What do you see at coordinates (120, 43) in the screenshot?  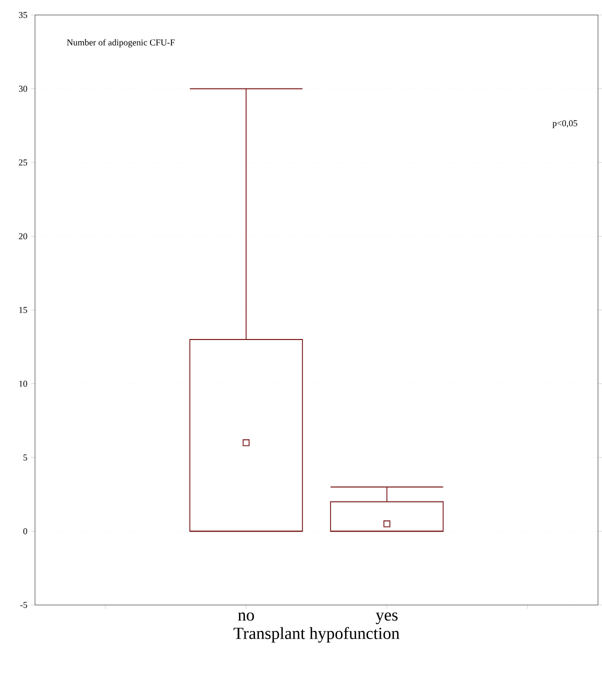 I see `text: Number of adipogenic CFU-F` at bounding box center [120, 43].